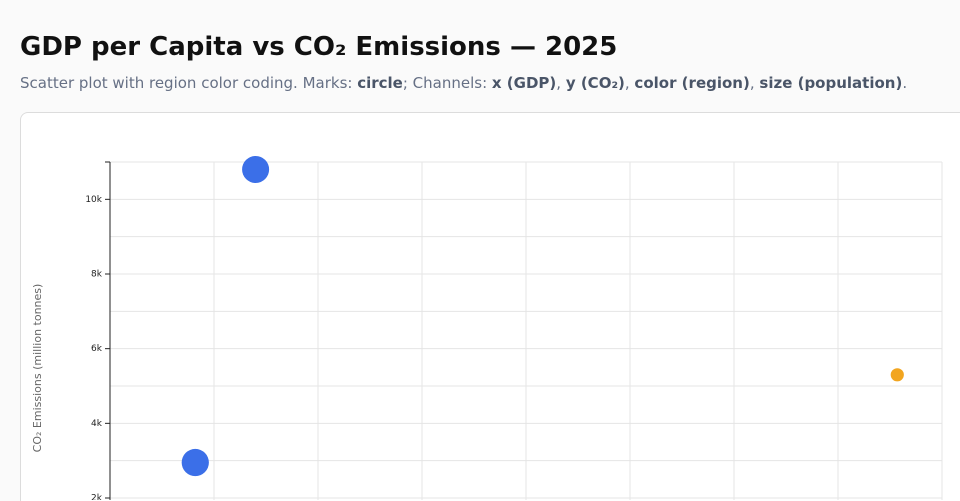 The height and width of the screenshot is (501, 960). Describe the element at coordinates (97, 349) in the screenshot. I see `y-tick-label: 6k` at that location.